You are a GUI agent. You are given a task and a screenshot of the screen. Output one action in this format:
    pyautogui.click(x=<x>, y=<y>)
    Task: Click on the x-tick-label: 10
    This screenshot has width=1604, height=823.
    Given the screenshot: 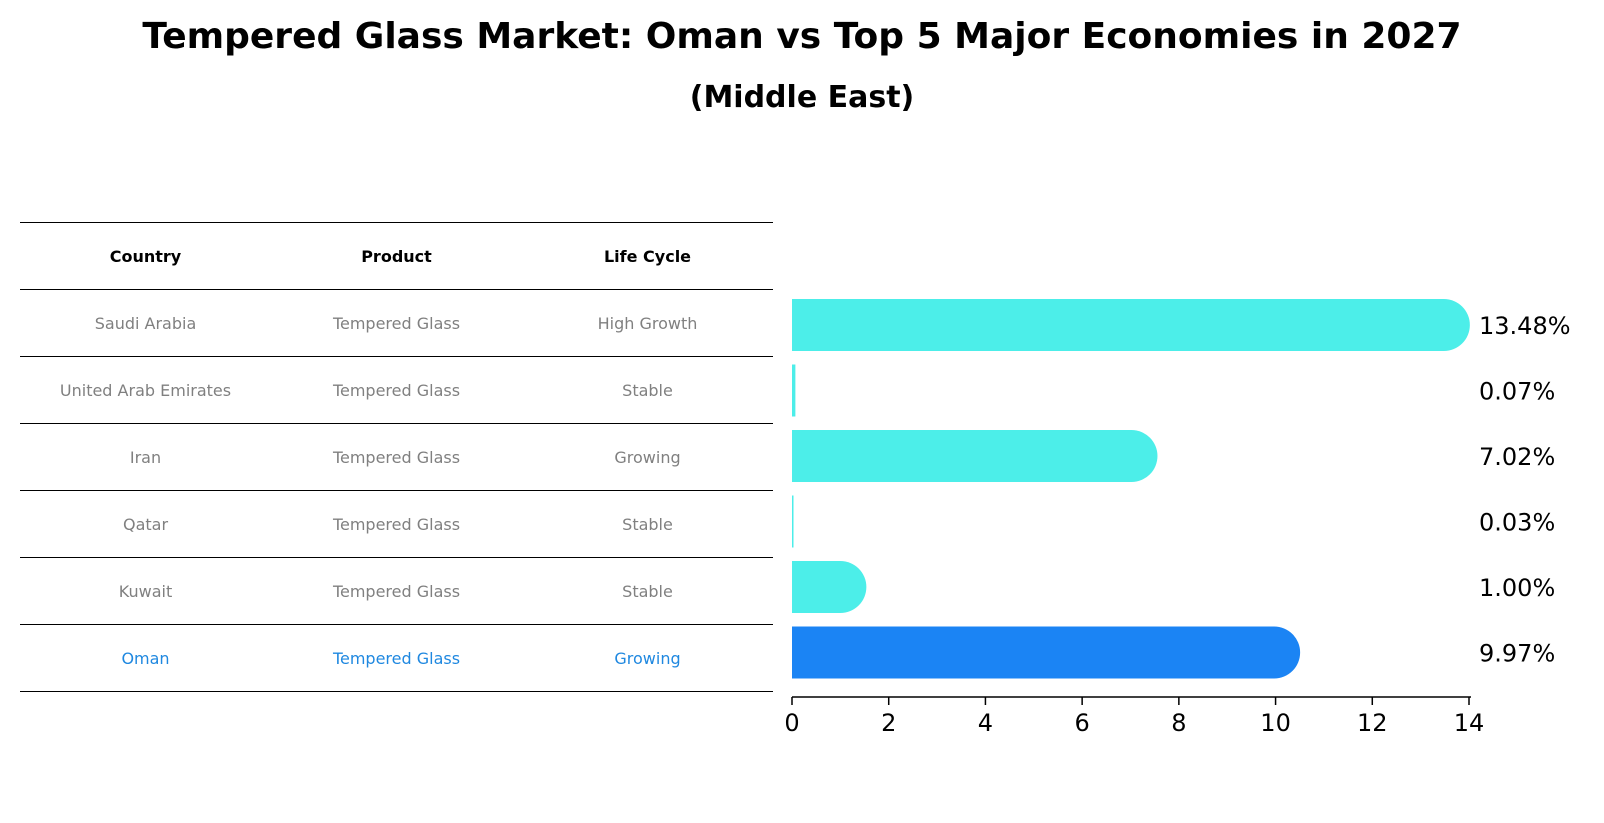 What is the action you would take?
    pyautogui.click(x=1275, y=723)
    